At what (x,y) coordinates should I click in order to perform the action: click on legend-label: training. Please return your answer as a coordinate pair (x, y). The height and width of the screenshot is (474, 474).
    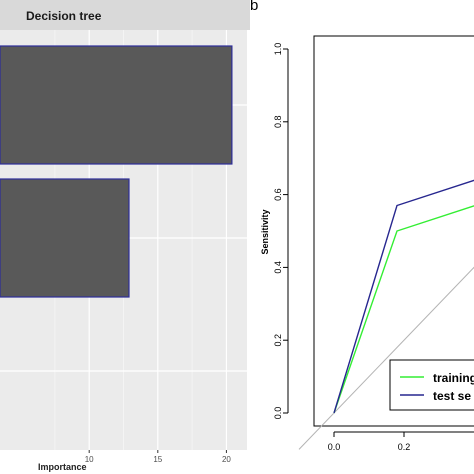
    Looking at the image, I should click on (453, 378).